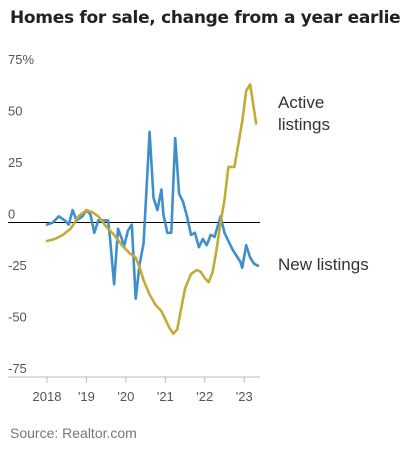  I want to click on x-axis: 2018 '19 '20 '21 '22 '23, so click(134, 390).